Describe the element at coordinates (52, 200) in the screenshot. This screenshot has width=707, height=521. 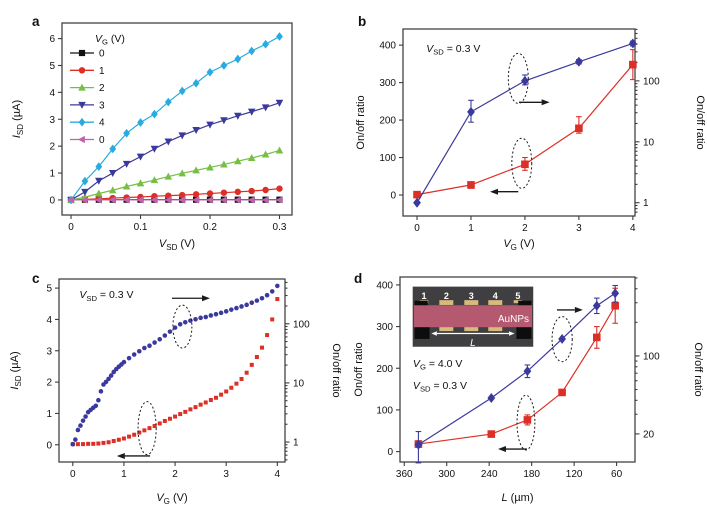
I see `y-left-tick-label: 0` at that location.